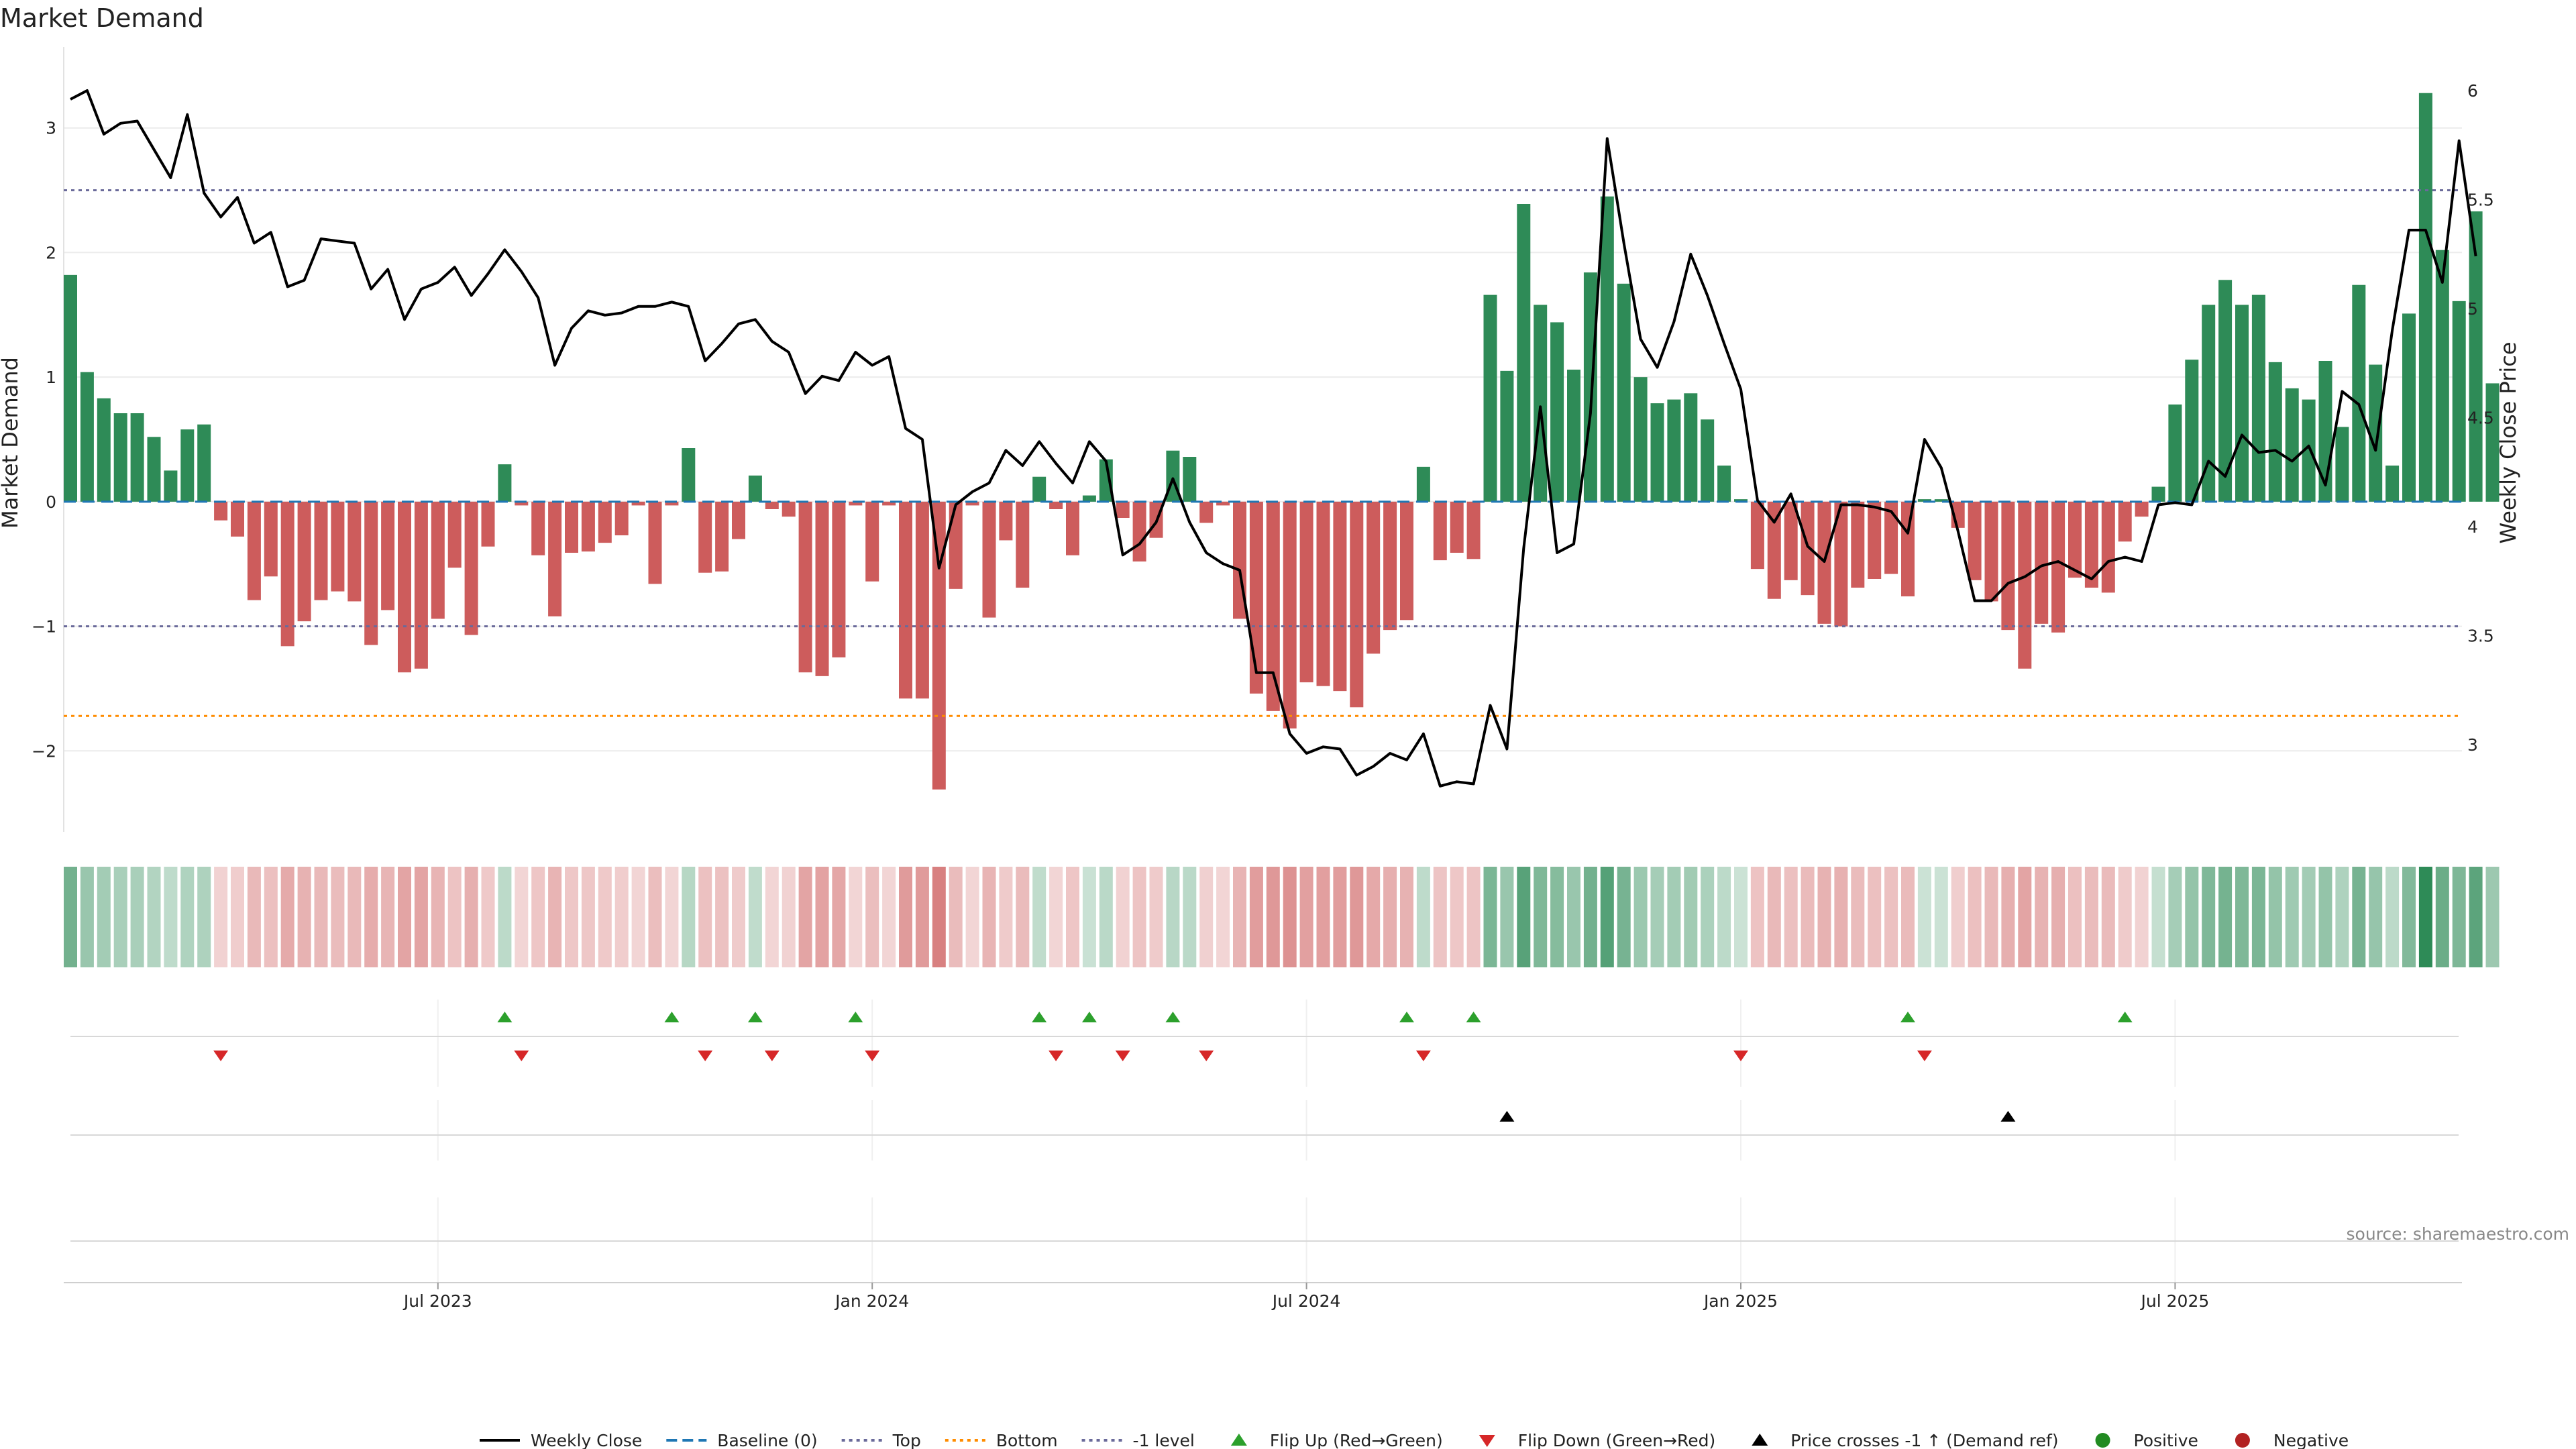  Describe the element at coordinates (2472, 745) in the screenshot. I see `y2-tick-label: 3` at that location.